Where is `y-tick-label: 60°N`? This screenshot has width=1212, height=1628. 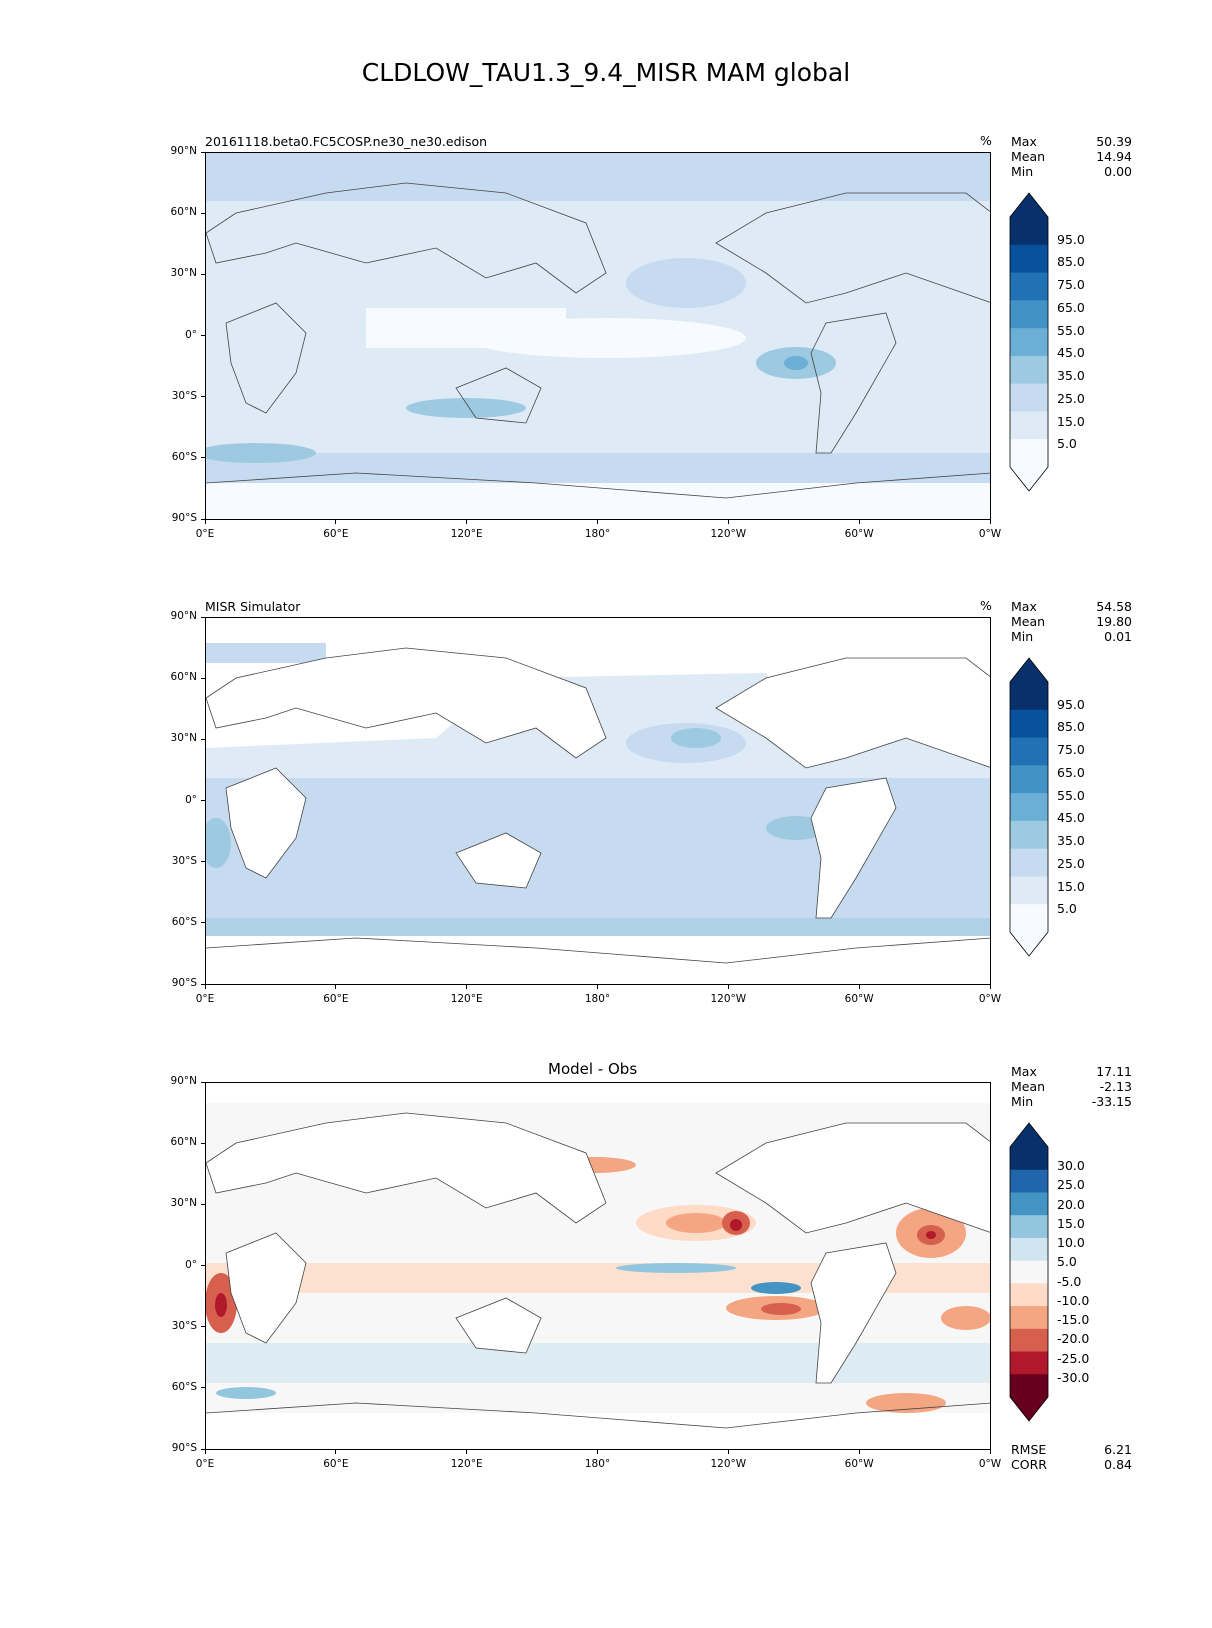 y-tick-label: 60°N is located at coordinates (183, 212).